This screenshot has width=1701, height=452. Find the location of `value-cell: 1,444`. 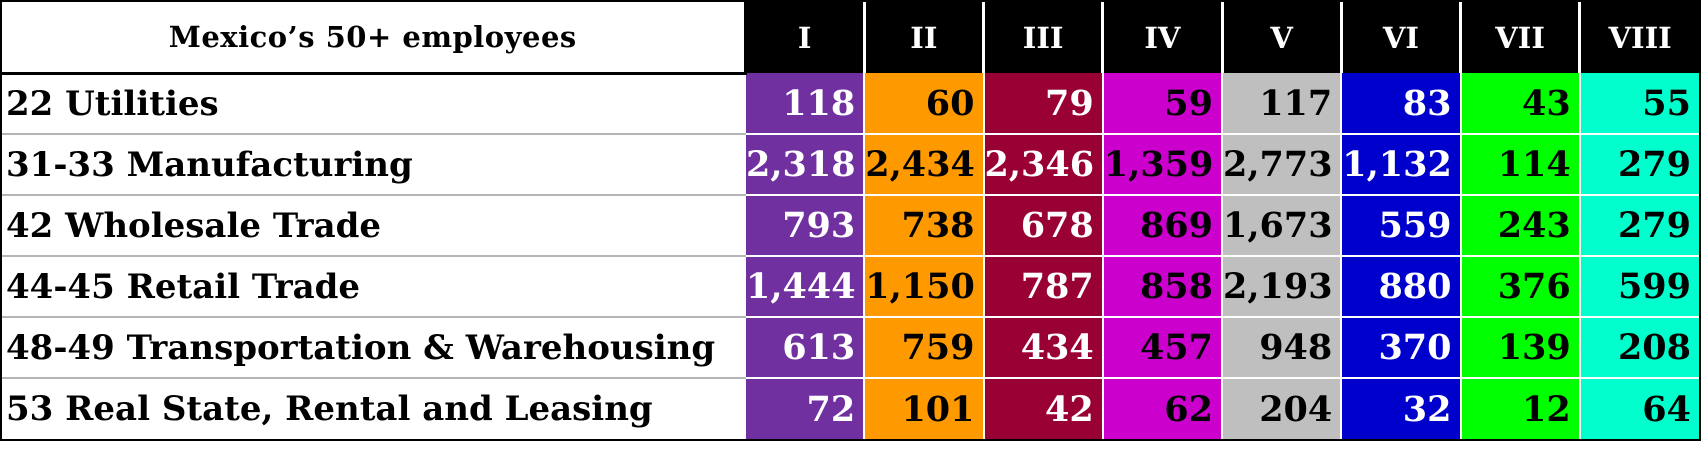

value-cell: 1,444 is located at coordinates (804, 287).